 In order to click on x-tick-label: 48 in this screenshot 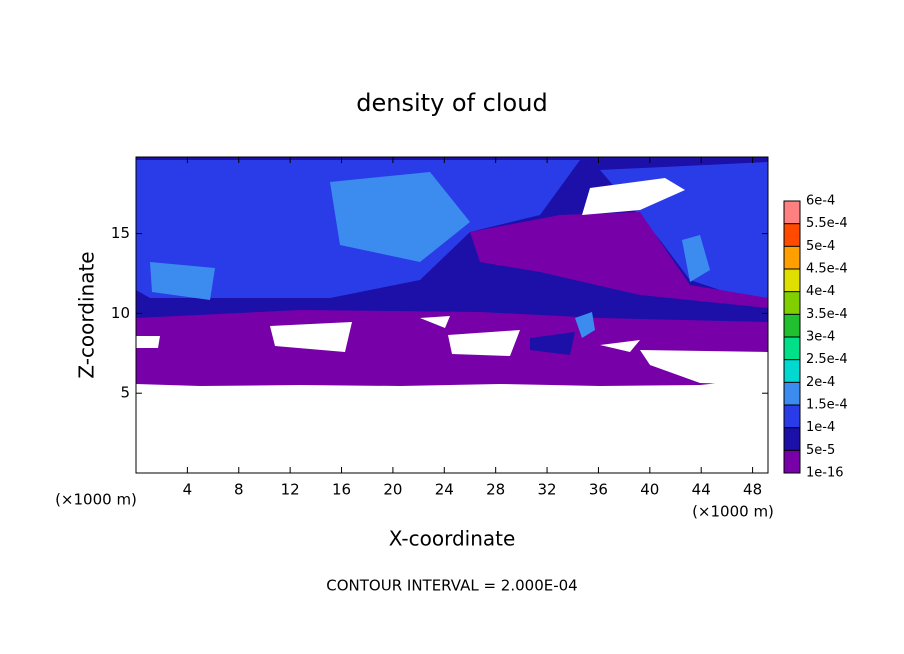, I will do `click(752, 490)`.